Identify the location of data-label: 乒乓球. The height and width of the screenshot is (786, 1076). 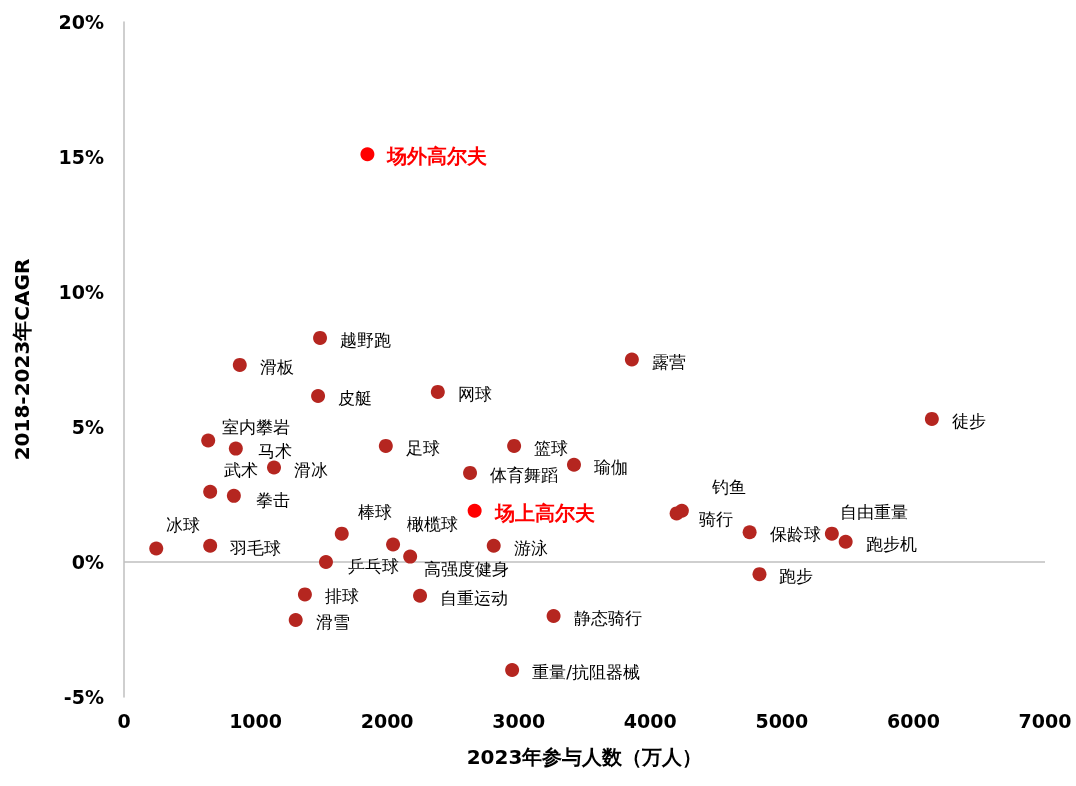
(373, 566).